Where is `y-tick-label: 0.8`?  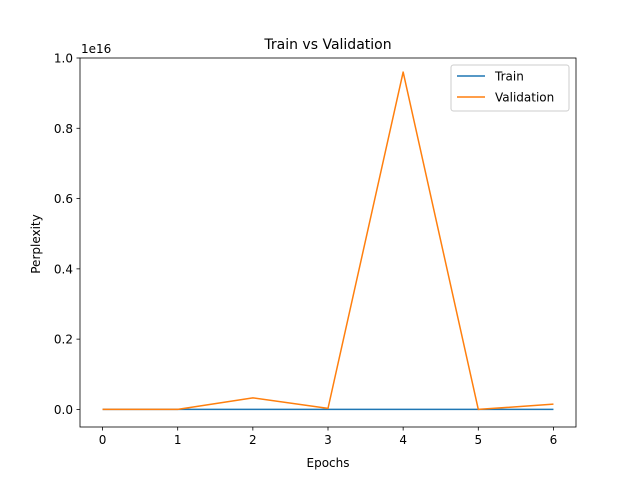
y-tick-label: 0.8 is located at coordinates (63, 129).